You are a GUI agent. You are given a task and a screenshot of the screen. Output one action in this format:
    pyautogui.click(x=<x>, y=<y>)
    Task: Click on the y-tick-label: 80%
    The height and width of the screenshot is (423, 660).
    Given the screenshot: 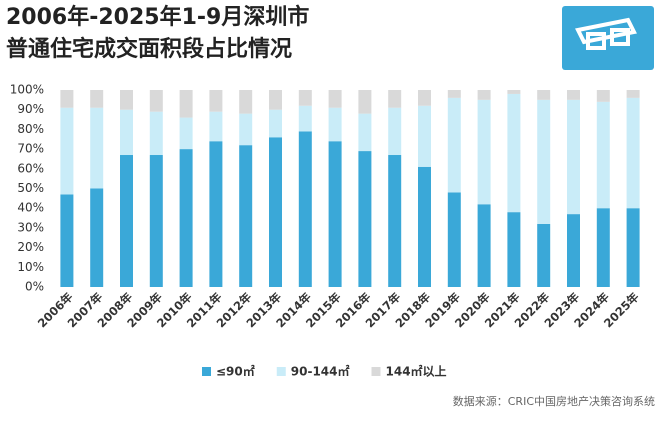 What is the action you would take?
    pyautogui.click(x=30, y=129)
    